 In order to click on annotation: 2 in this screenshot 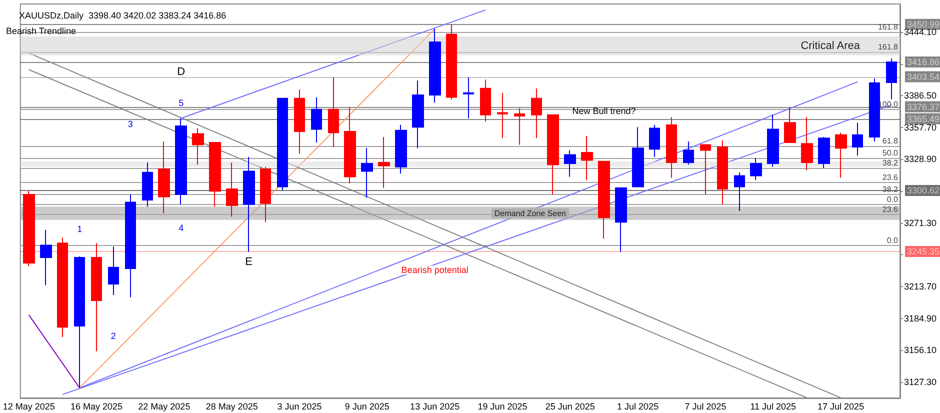, I will do `click(113, 336)`.